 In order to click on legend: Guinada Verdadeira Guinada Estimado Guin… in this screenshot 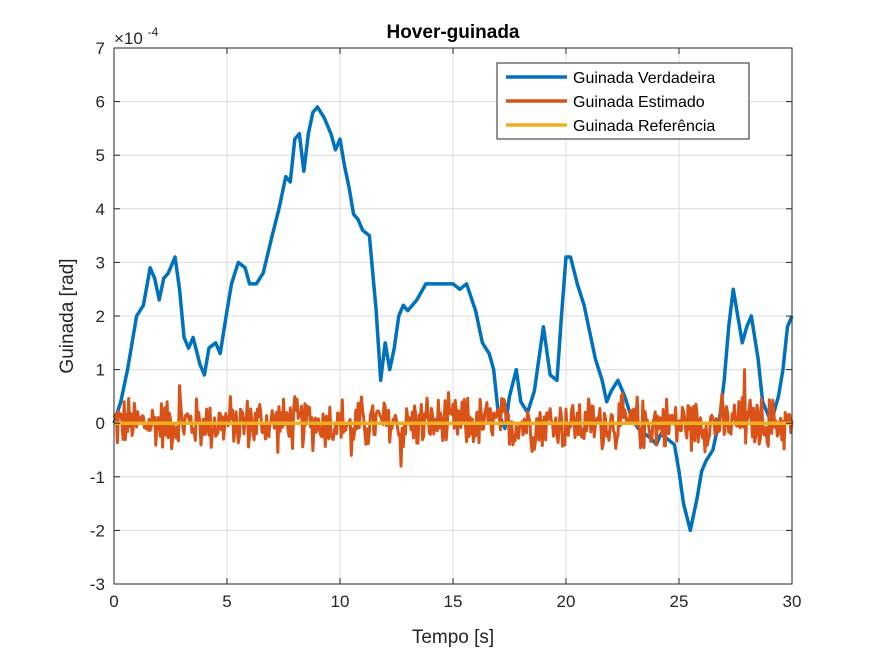, I will do `click(623, 101)`.